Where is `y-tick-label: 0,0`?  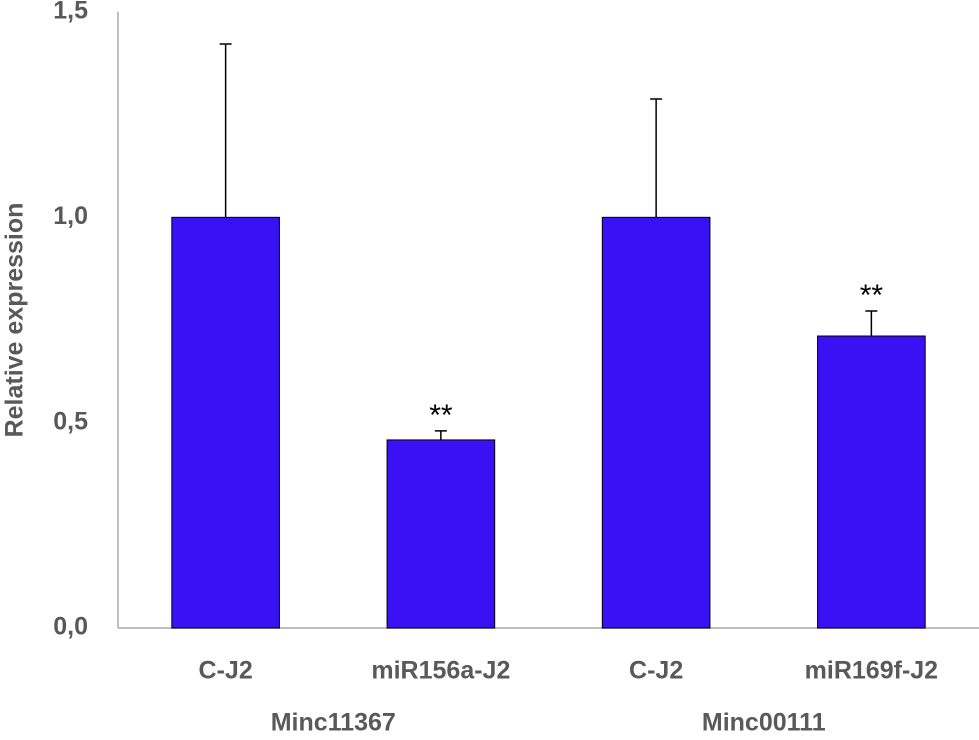 y-tick-label: 0,0 is located at coordinates (70, 627).